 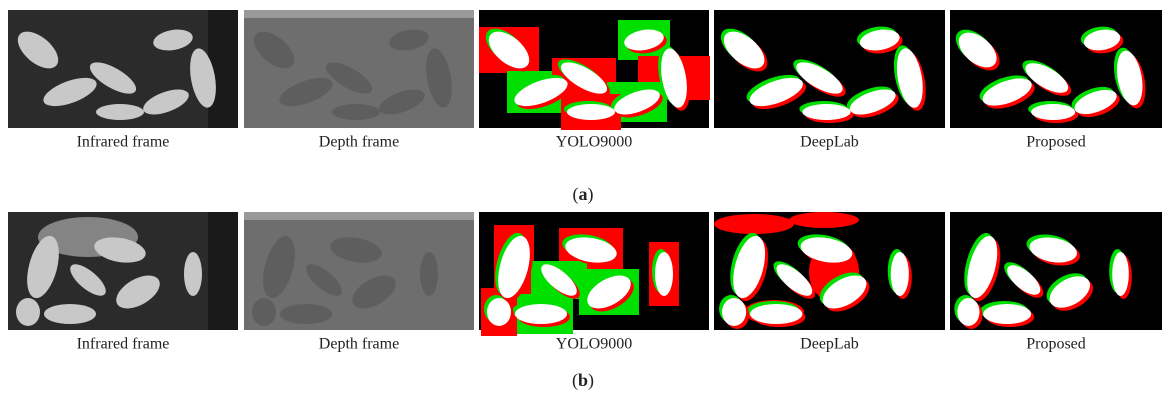 I want to click on subfigure-caption: (a), so click(x=583, y=194).